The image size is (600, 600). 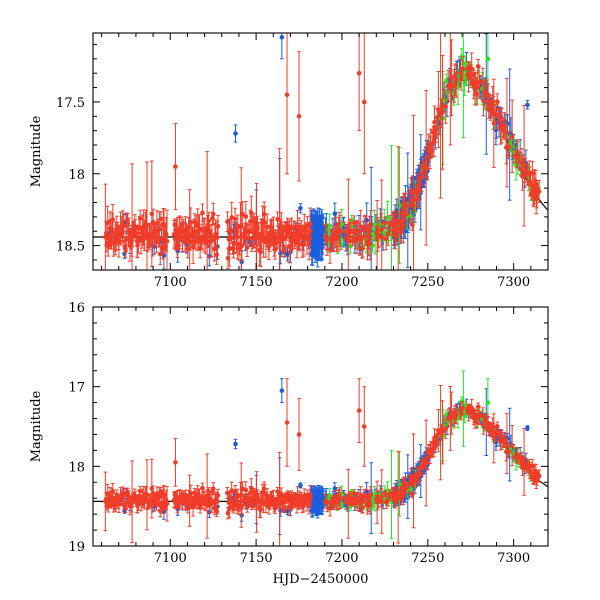 I want to click on x-tick-label: 7150, so click(x=256, y=282).